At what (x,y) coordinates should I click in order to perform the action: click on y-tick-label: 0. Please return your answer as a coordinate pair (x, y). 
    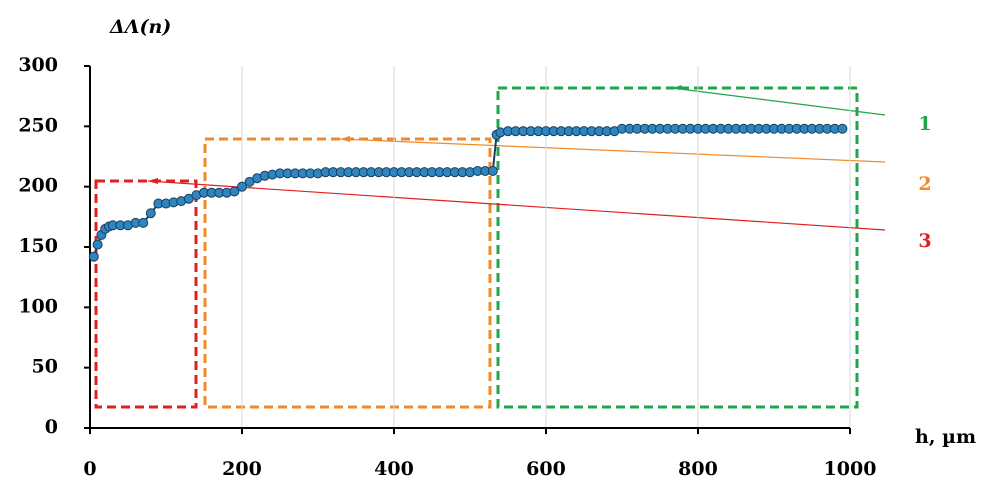
    Looking at the image, I should click on (51, 427).